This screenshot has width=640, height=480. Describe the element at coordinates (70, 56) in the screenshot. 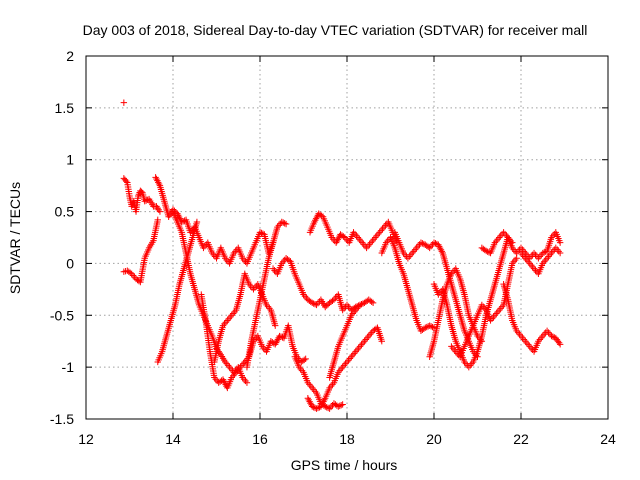

I see `y-tick-label: 2` at that location.